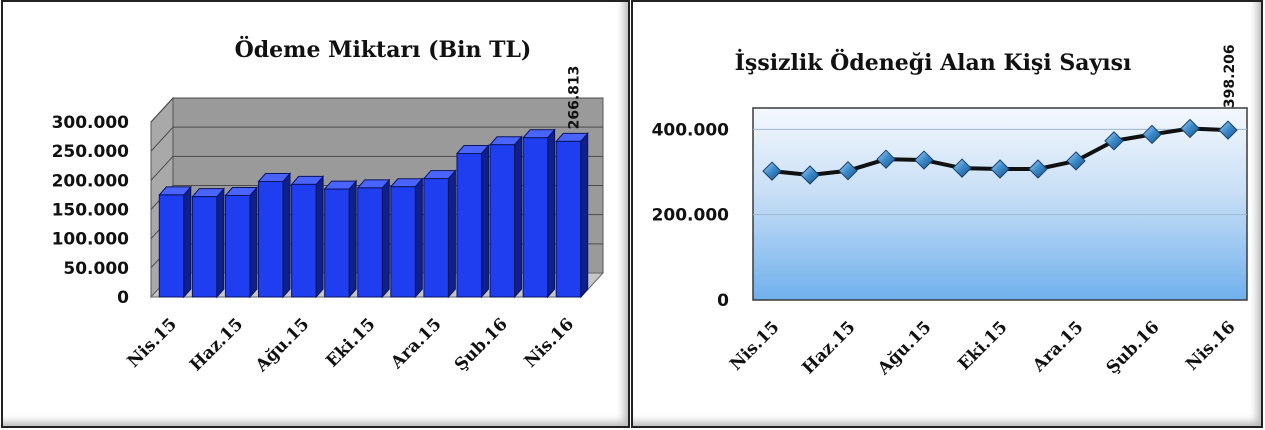  What do you see at coordinates (574, 98) in the screenshot?
I see `data-label: 266.813` at bounding box center [574, 98].